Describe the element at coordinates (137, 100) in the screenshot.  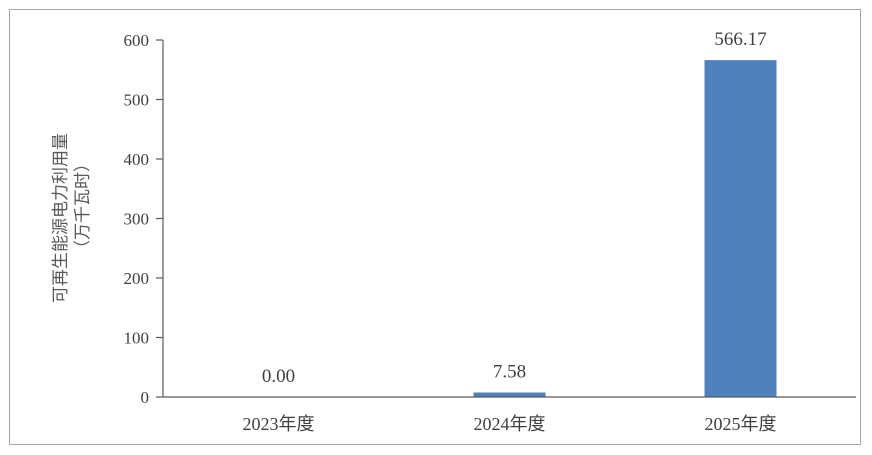
I see `y-tick-label: 500` at that location.